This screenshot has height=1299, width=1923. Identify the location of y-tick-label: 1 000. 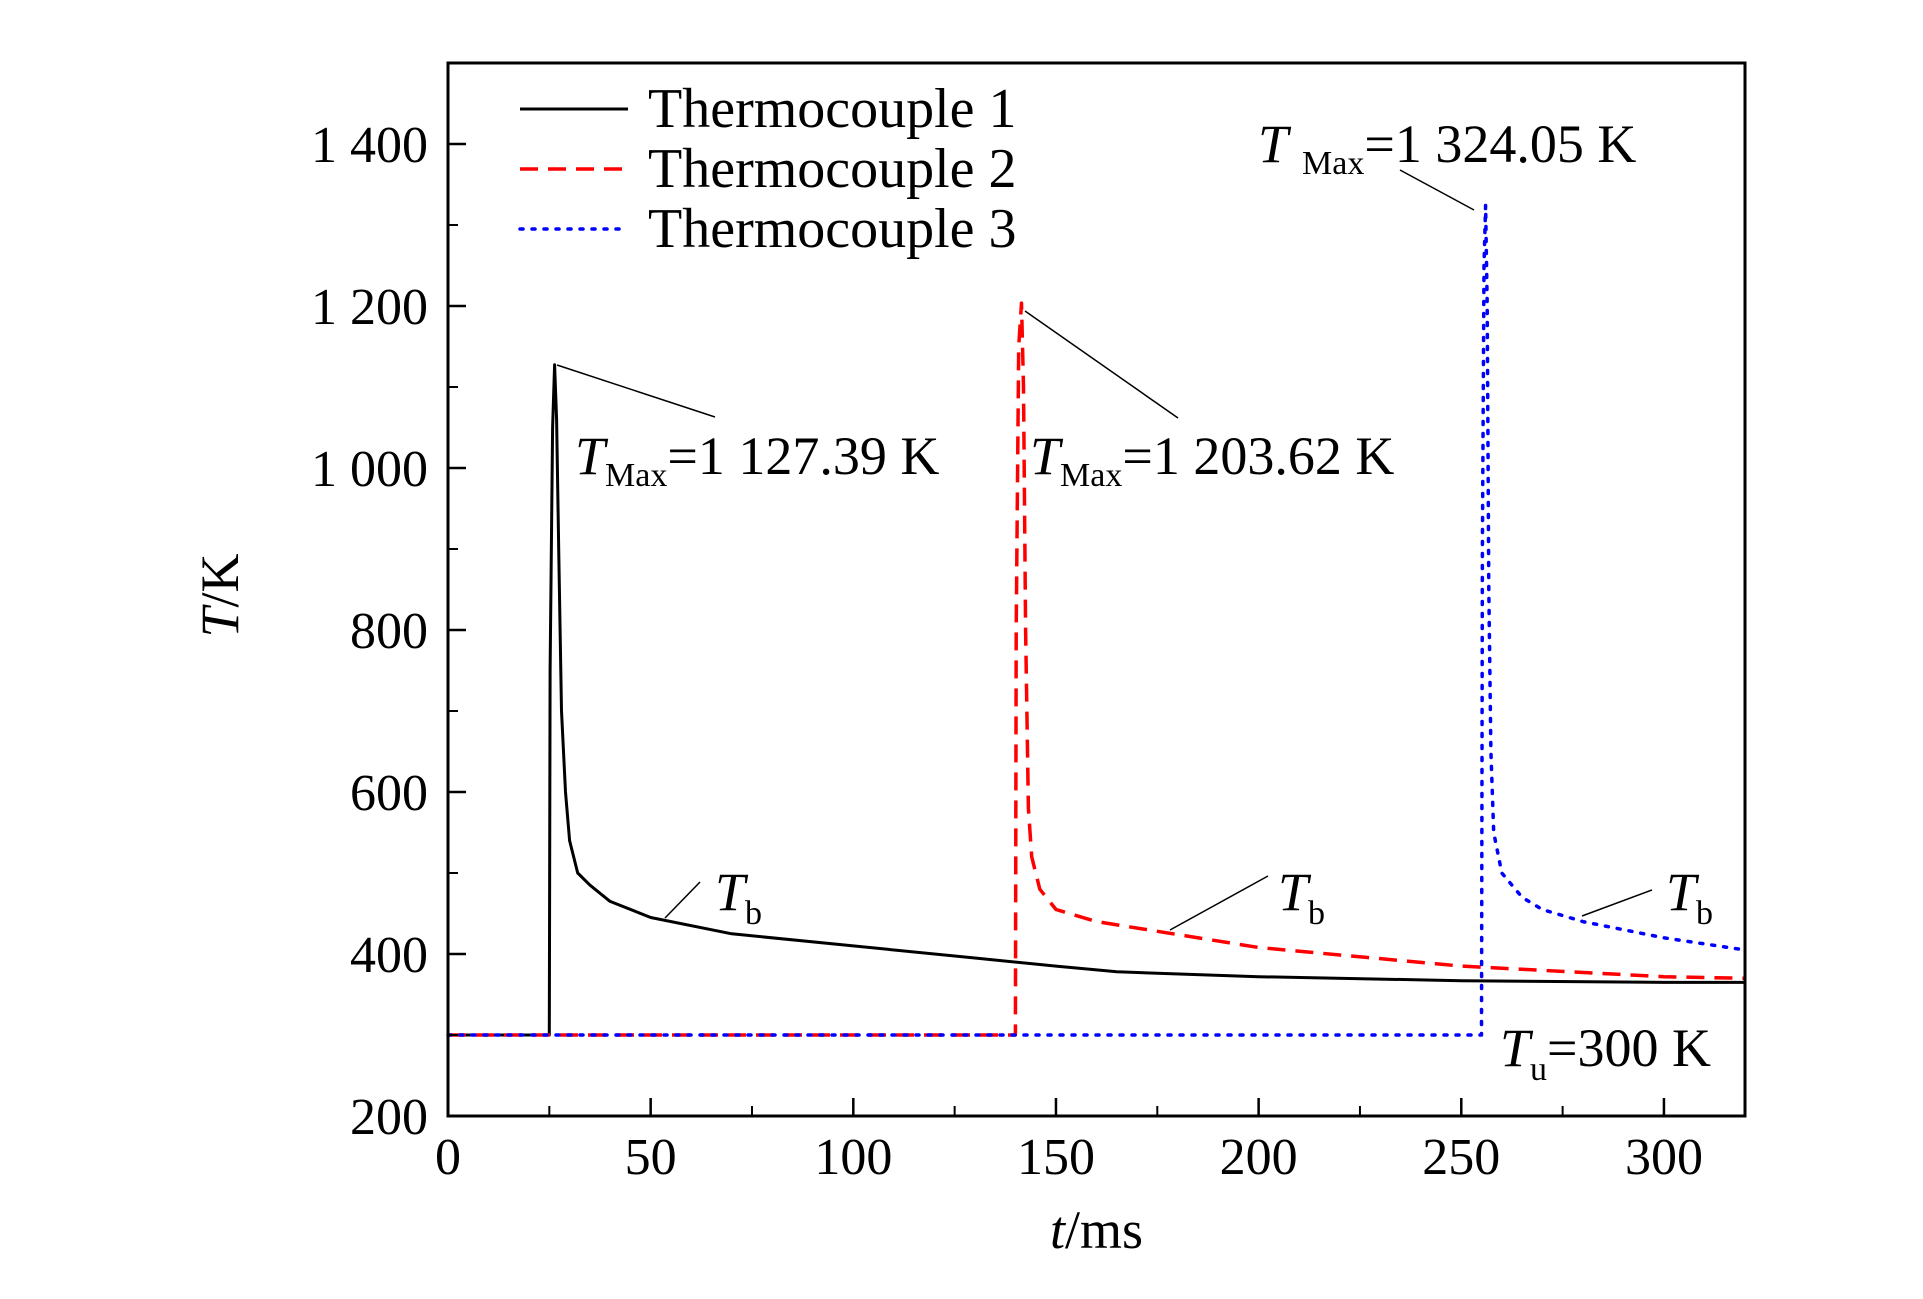
(369, 469).